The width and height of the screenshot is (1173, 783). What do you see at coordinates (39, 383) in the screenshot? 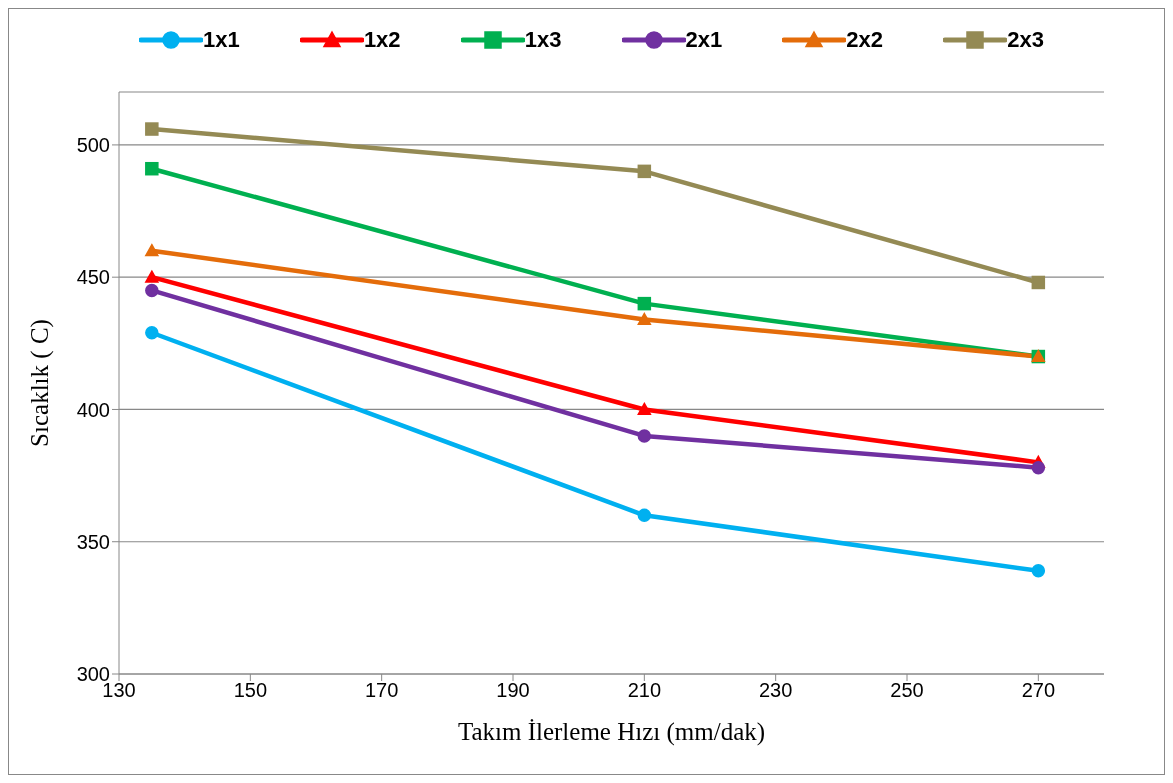
I see `y-axis-title: Sıcaklık ( C)` at bounding box center [39, 383].